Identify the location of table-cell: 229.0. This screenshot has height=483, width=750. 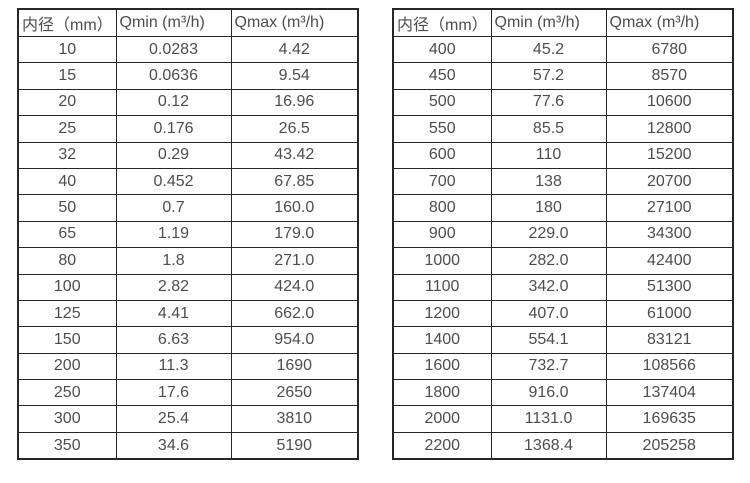
(548, 234).